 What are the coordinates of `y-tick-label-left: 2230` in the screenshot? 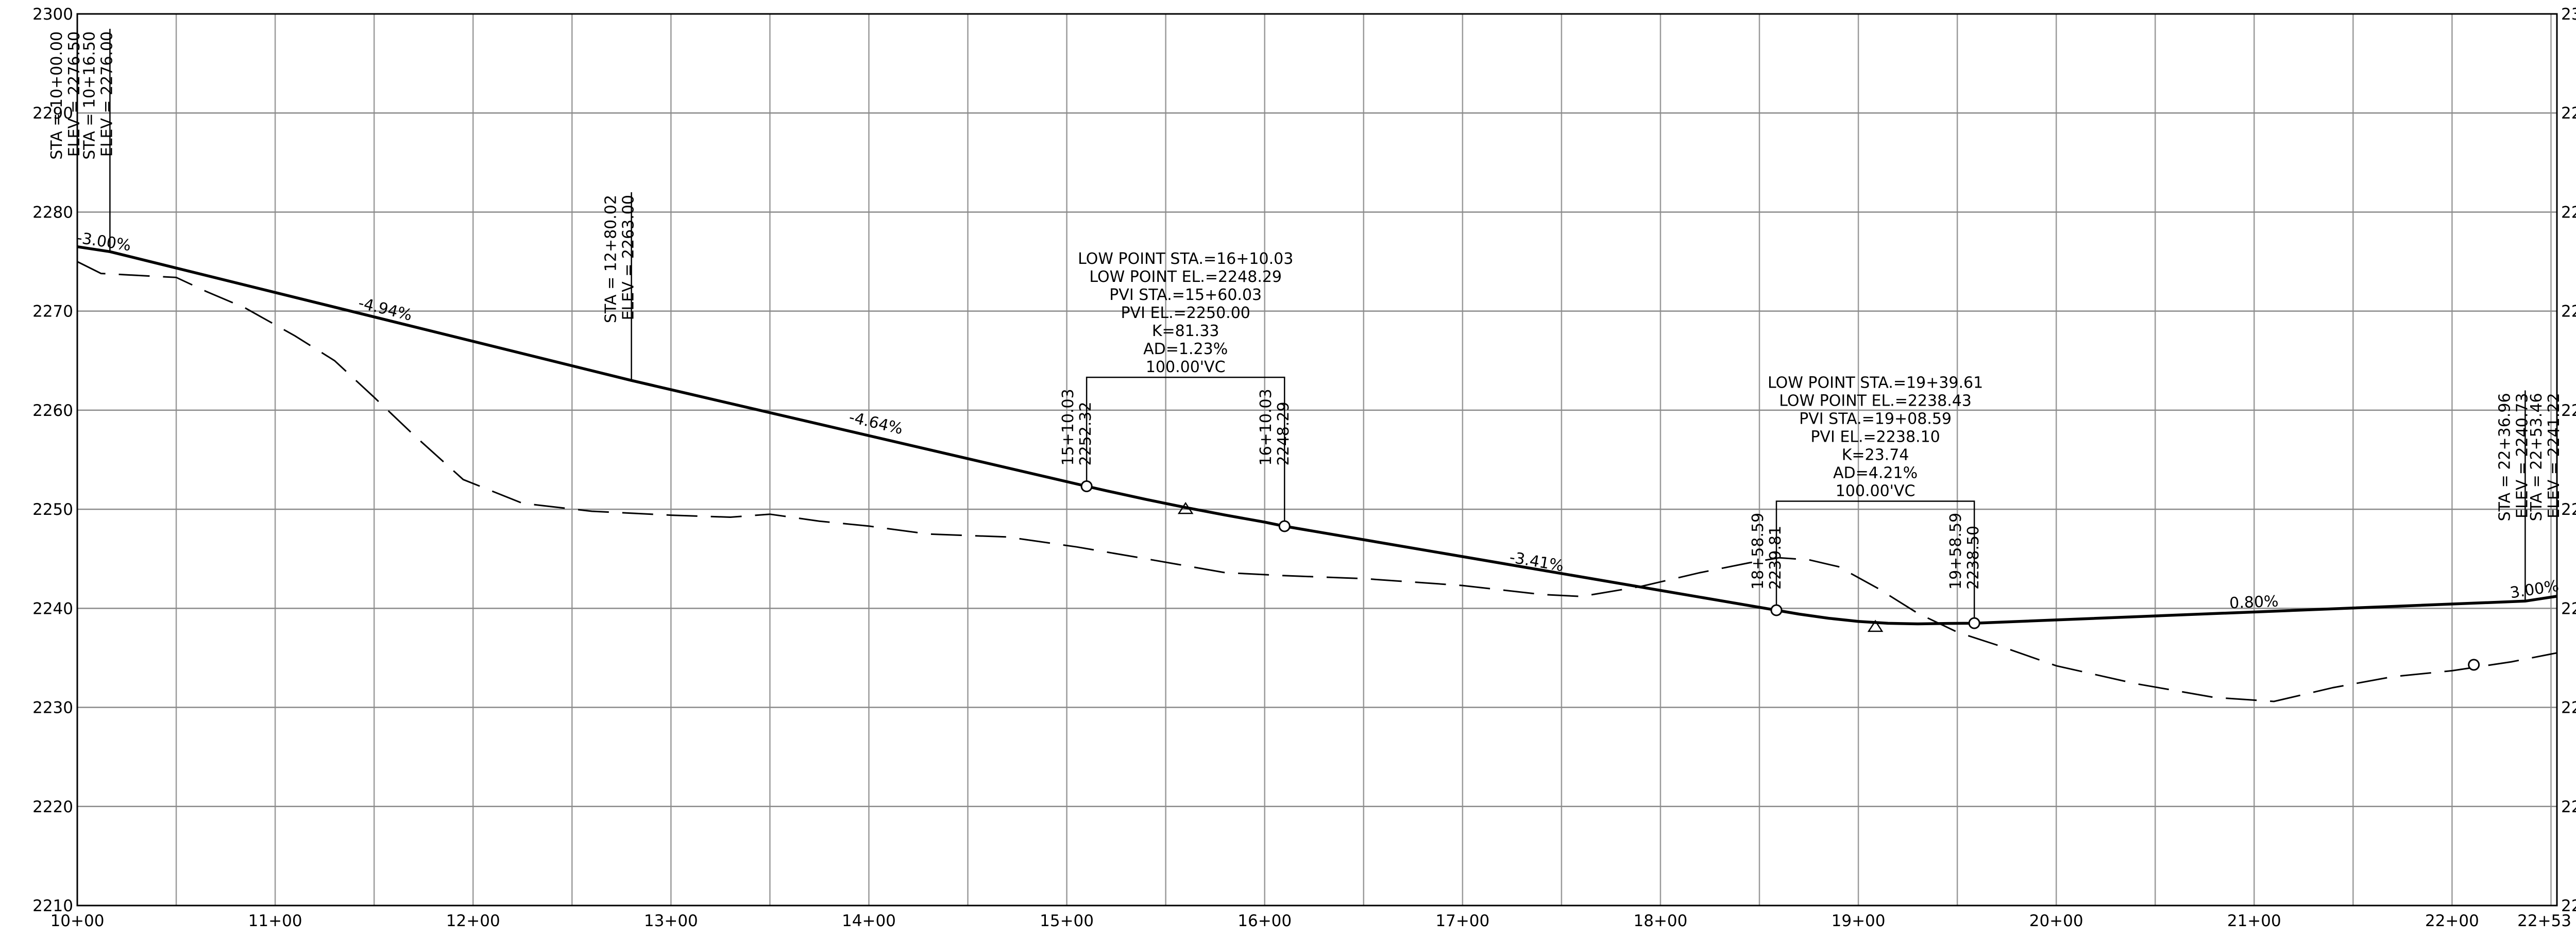 It's located at (52, 708).